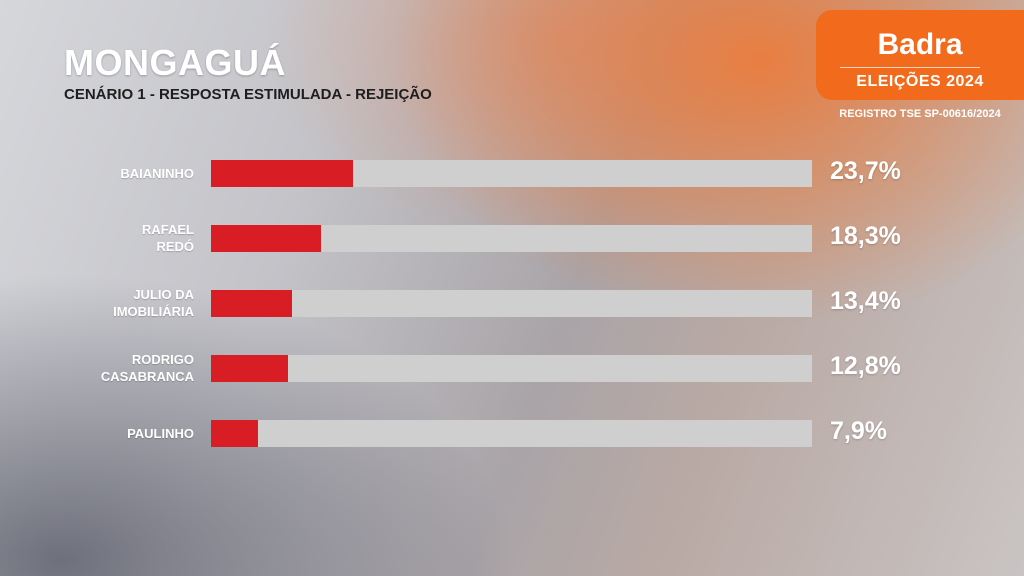 This screenshot has height=576, width=1024. I want to click on category-label: BAIANINHO, so click(157, 173).